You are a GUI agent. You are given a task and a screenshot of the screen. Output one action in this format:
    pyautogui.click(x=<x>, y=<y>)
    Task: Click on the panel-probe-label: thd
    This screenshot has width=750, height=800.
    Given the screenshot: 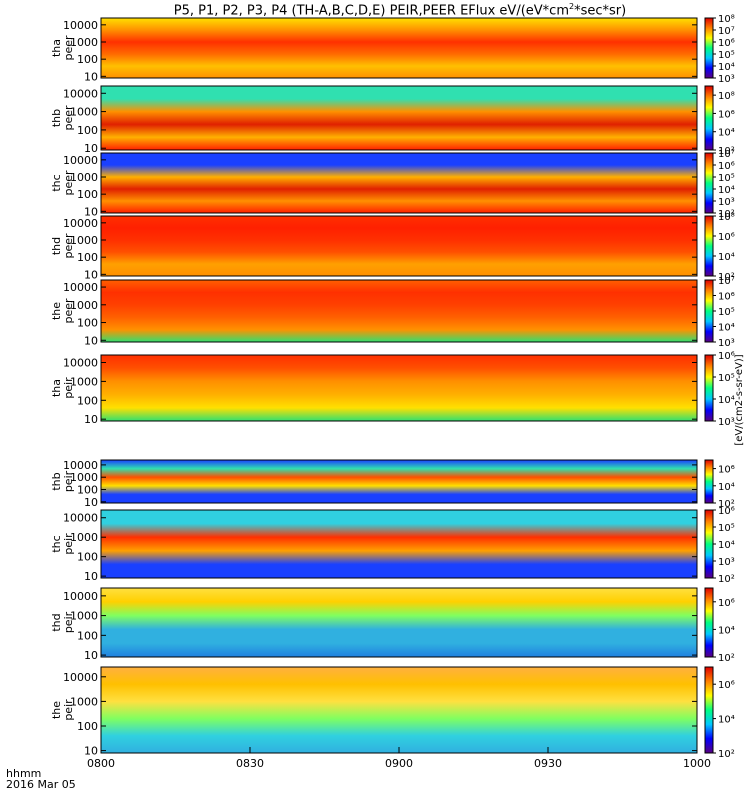 What is the action you would take?
    pyautogui.click(x=56, y=246)
    